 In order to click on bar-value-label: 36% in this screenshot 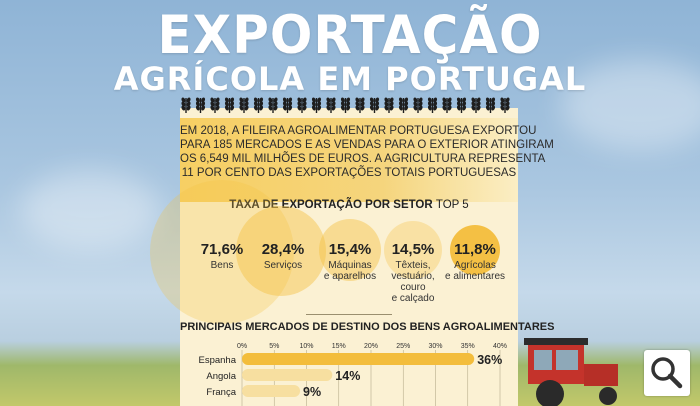, I will do `click(489, 360)`.